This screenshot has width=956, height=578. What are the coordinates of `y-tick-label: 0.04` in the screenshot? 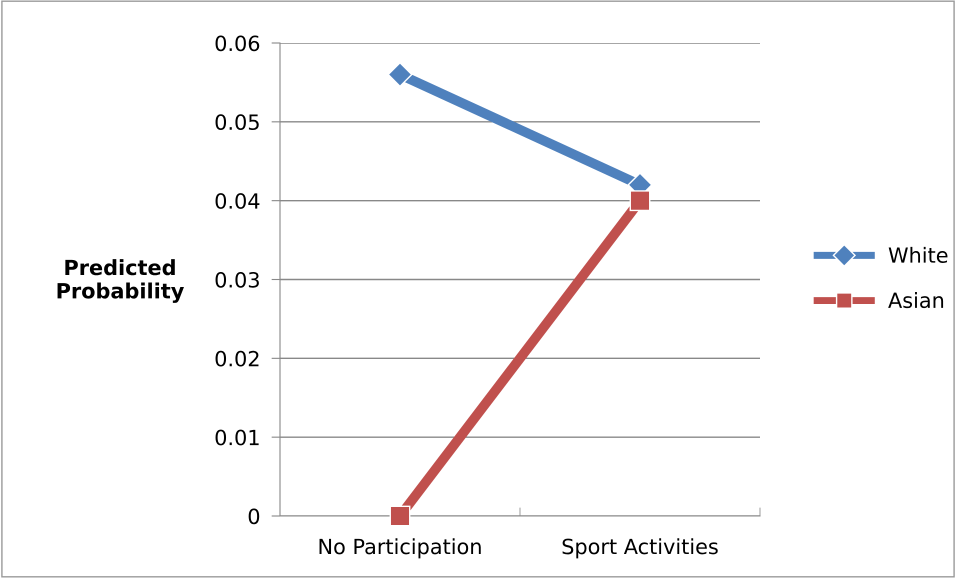 It's located at (238, 201).